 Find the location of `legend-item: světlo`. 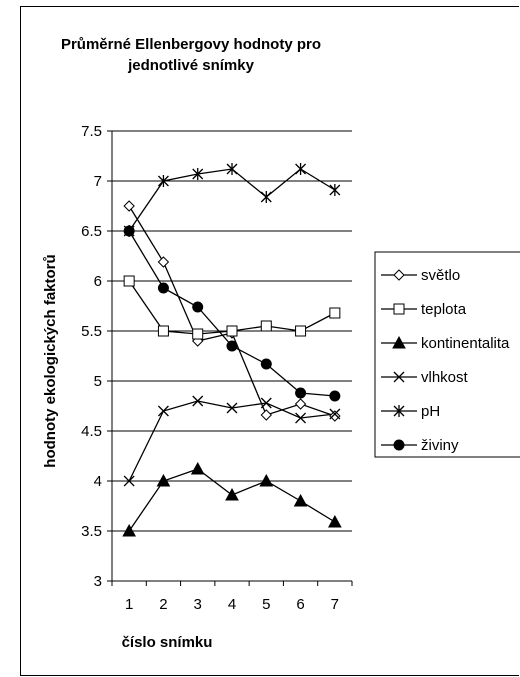

legend-item: světlo is located at coordinates (420, 275).